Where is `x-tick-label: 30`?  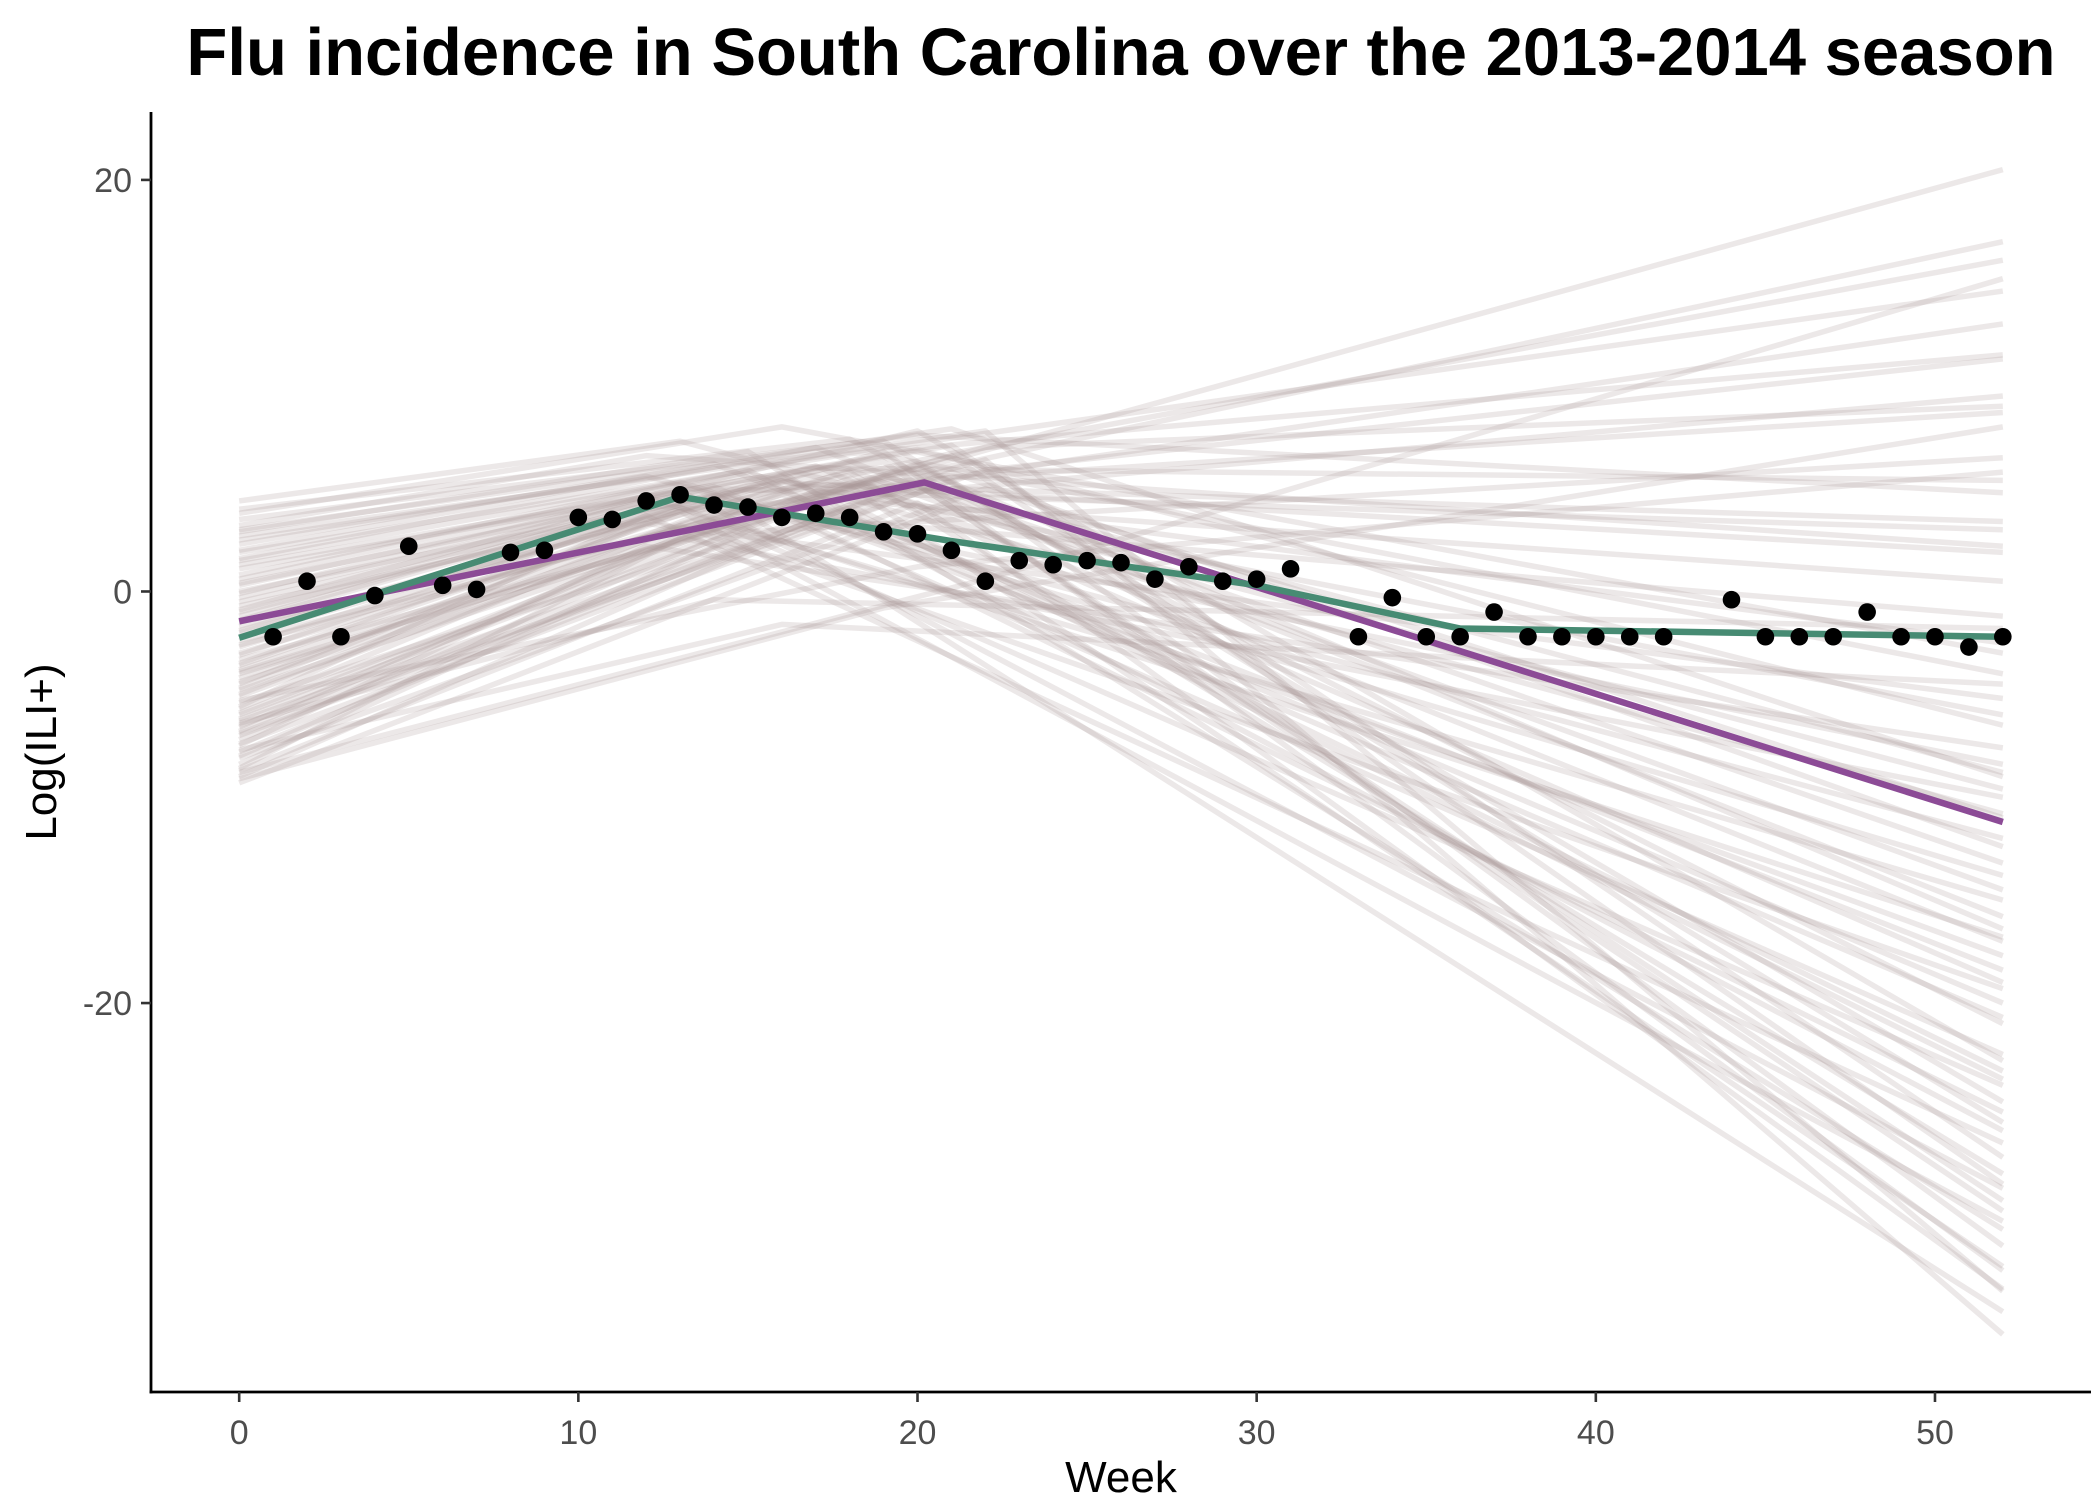
x-tick-label: 30 is located at coordinates (1257, 1433).